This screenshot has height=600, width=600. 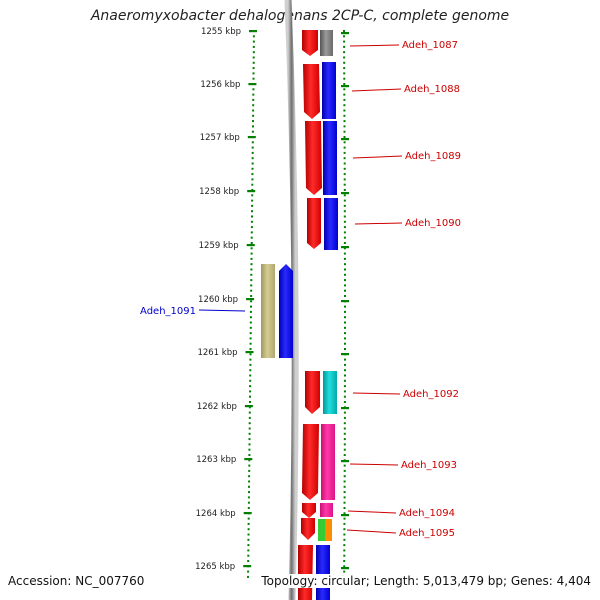 I want to click on gene-label: Adeh_1092, so click(x=431, y=394).